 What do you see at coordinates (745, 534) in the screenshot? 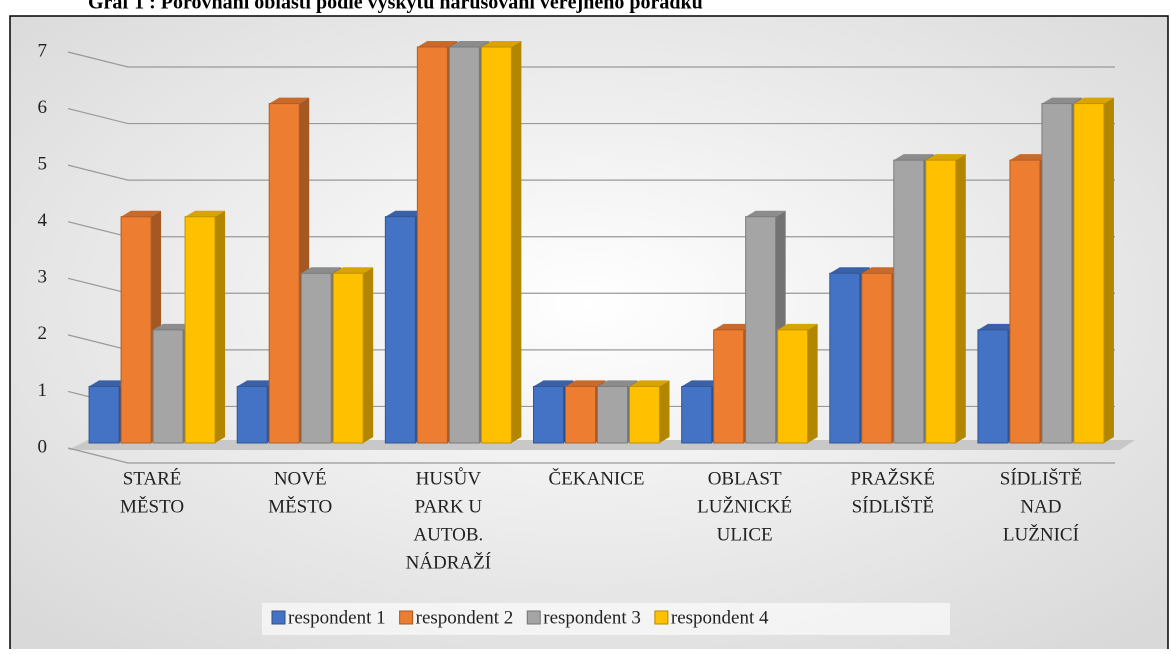
I see `x-tick-label: ULICE` at bounding box center [745, 534].